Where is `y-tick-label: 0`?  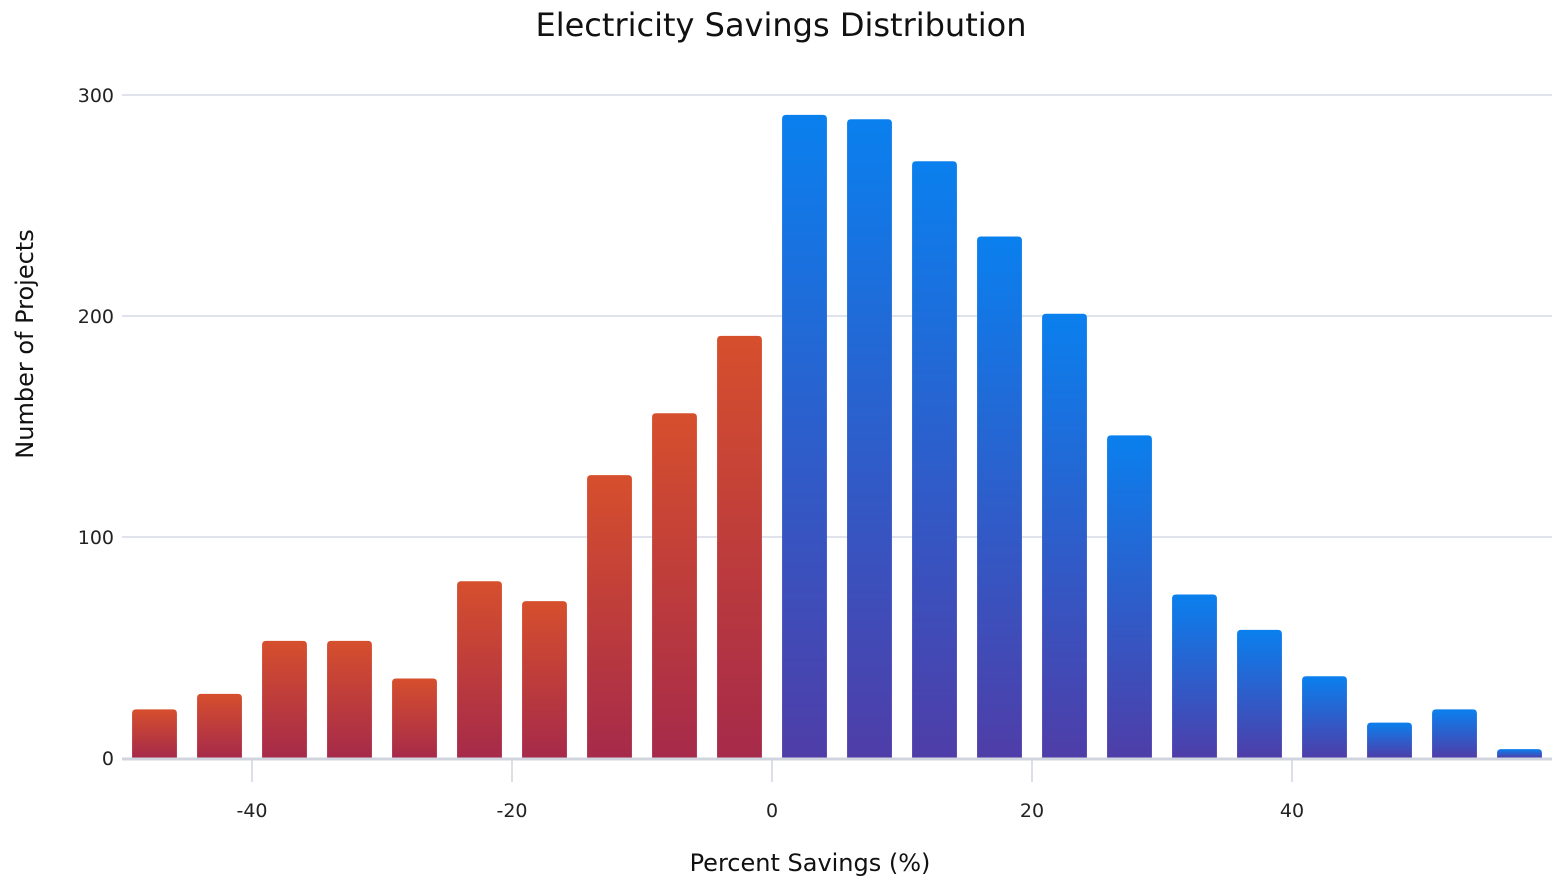
y-tick-label: 0 is located at coordinates (108, 759).